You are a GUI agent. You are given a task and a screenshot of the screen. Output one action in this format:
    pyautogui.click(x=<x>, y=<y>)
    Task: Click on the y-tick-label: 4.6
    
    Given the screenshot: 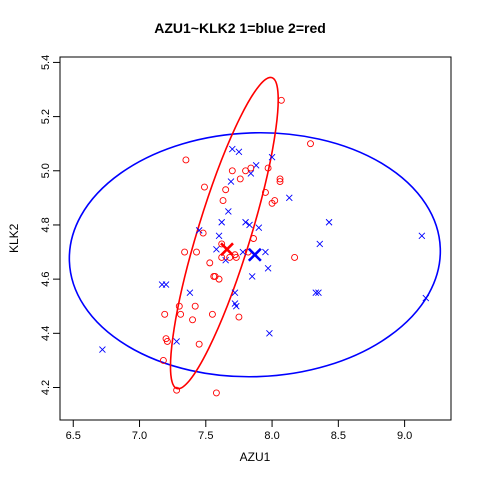 What is the action you would take?
    pyautogui.click(x=46, y=278)
    